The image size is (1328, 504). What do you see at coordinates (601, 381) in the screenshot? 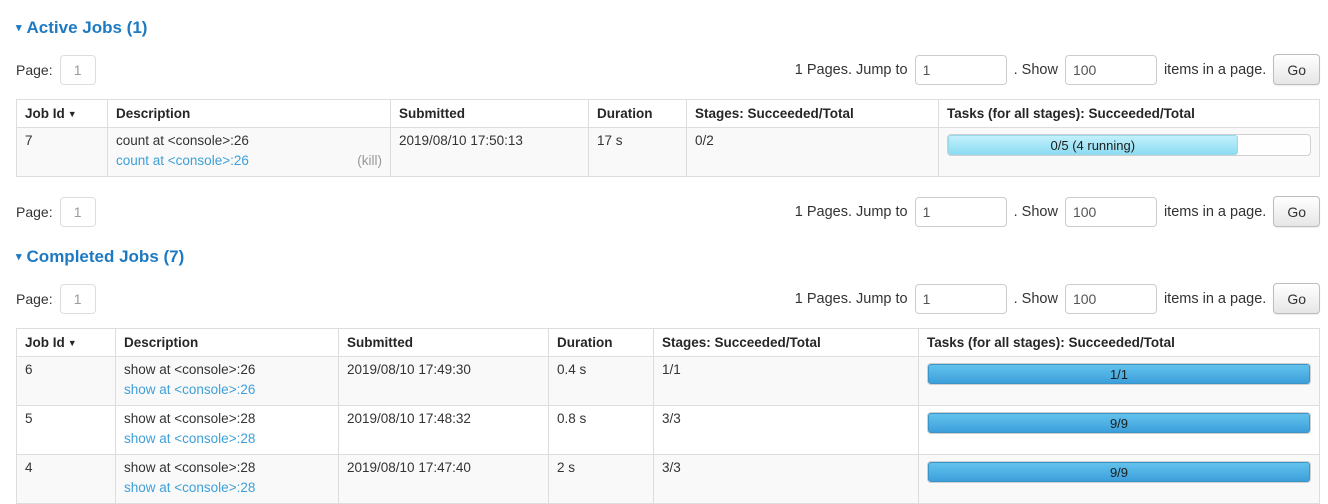
I see `duration-cell: 0.4 s` at bounding box center [601, 381].